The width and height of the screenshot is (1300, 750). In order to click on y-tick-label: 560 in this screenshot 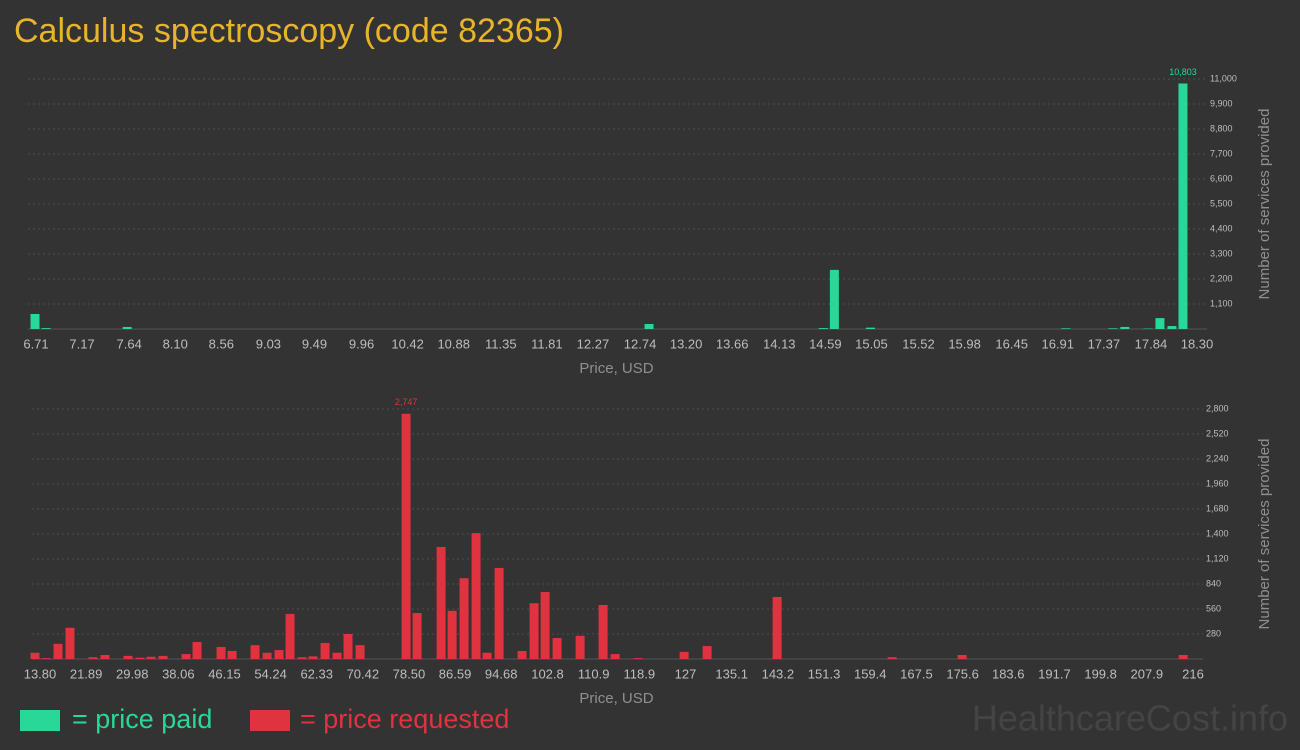, I will do `click(1213, 608)`.